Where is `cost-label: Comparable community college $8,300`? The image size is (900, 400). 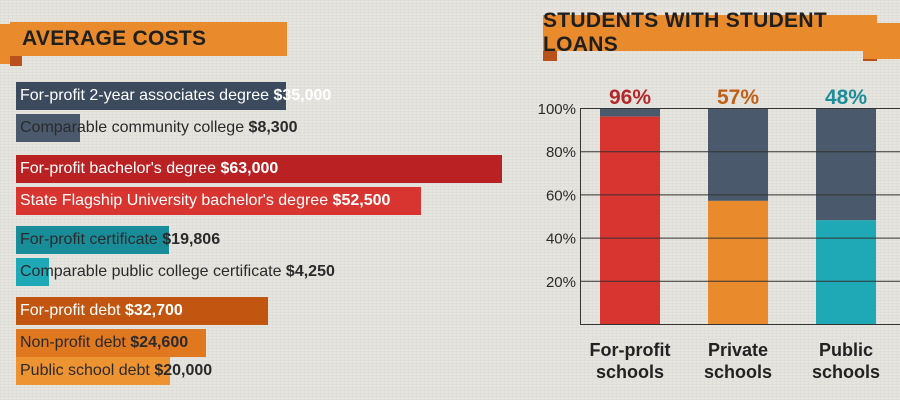 cost-label: Comparable community college $8,300 is located at coordinates (158, 128).